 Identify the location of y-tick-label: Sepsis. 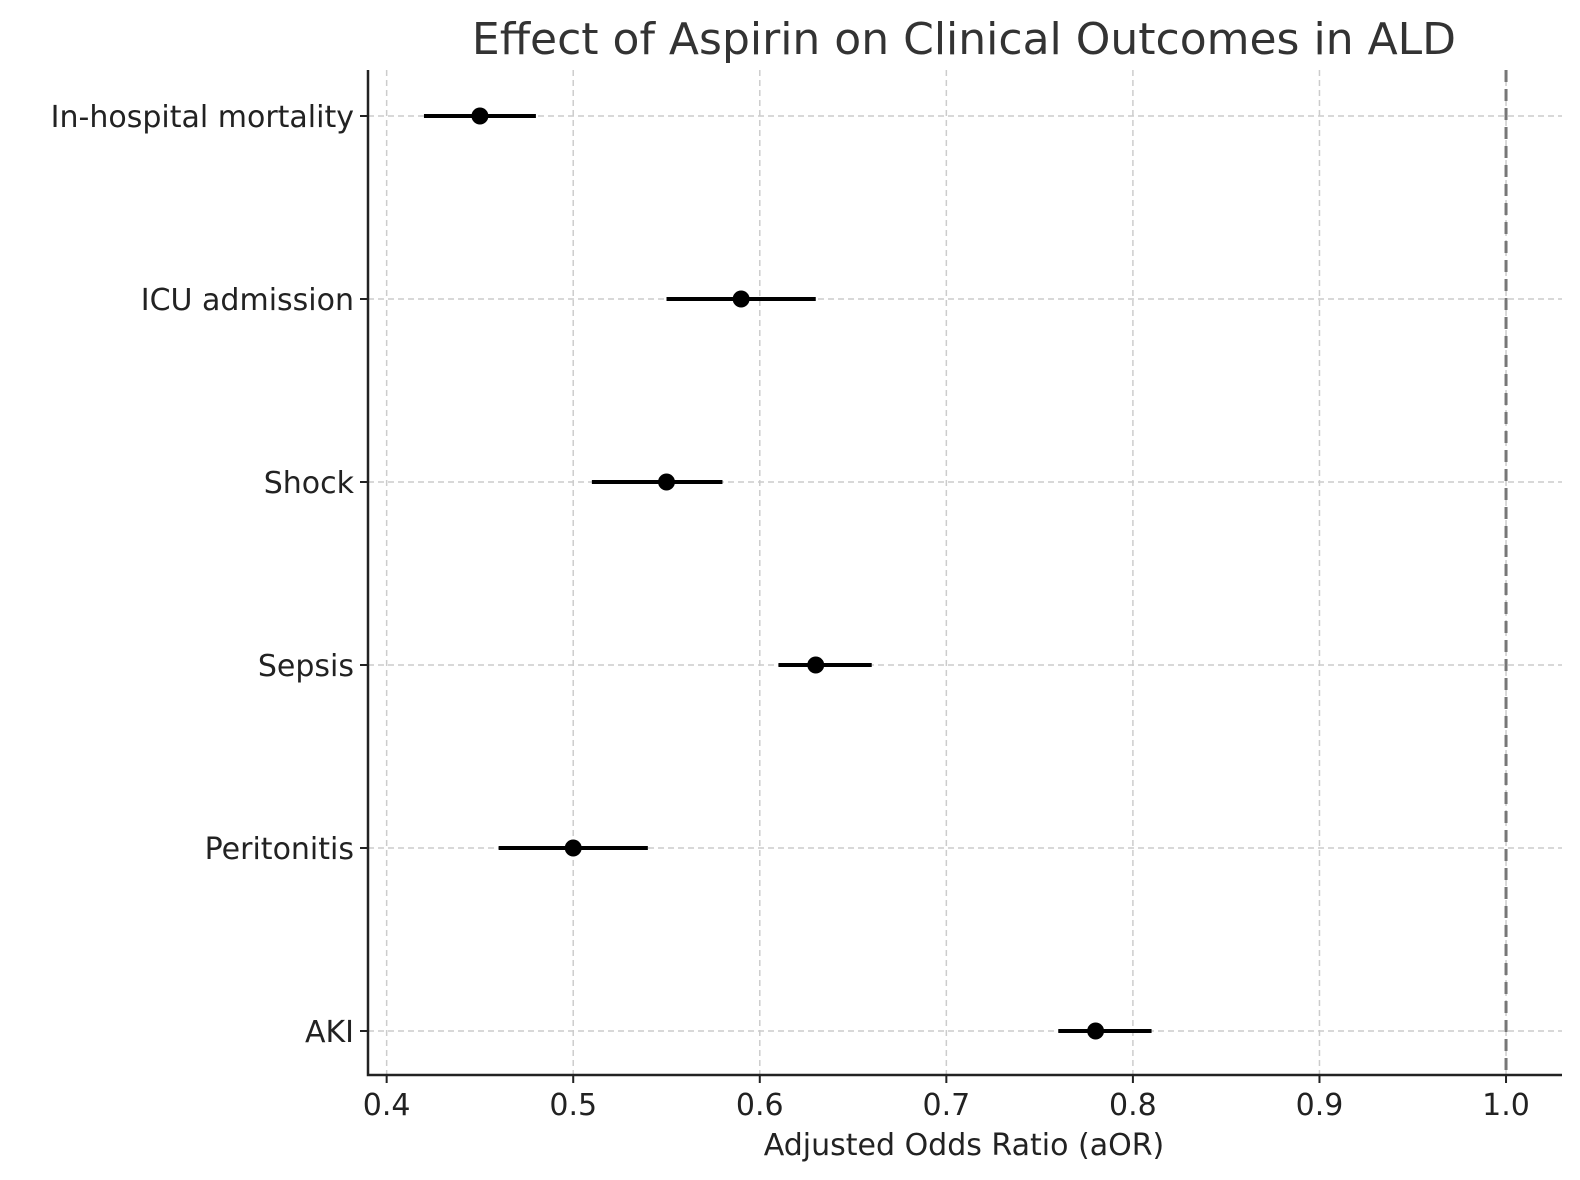
(306, 666).